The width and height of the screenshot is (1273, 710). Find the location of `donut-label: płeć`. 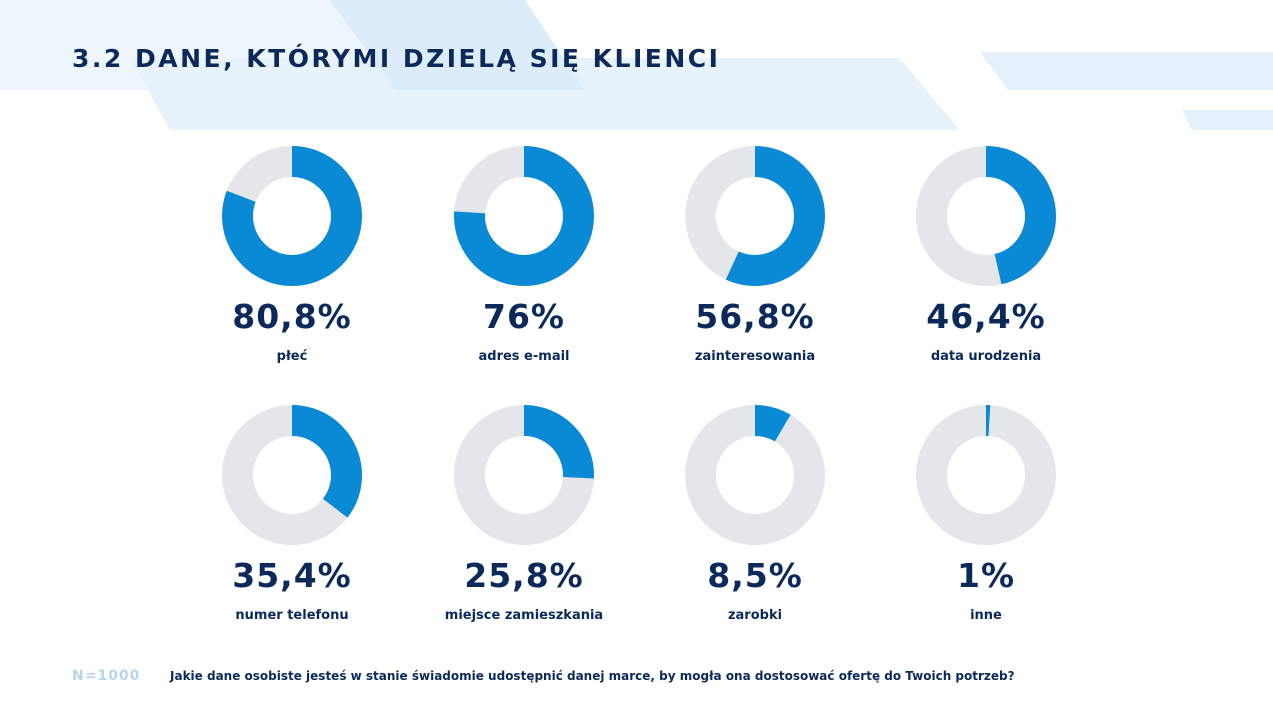

donut-label: płeć is located at coordinates (292, 356).